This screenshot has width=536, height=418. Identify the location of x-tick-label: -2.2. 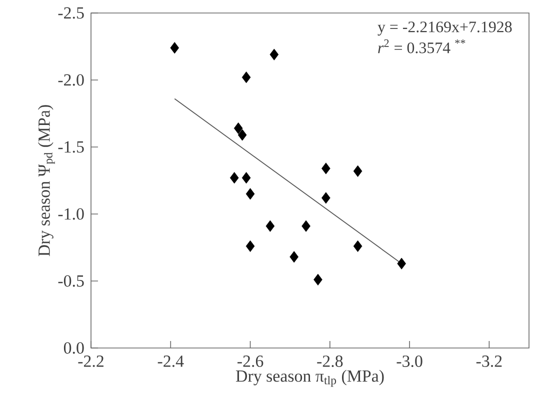
(91, 361).